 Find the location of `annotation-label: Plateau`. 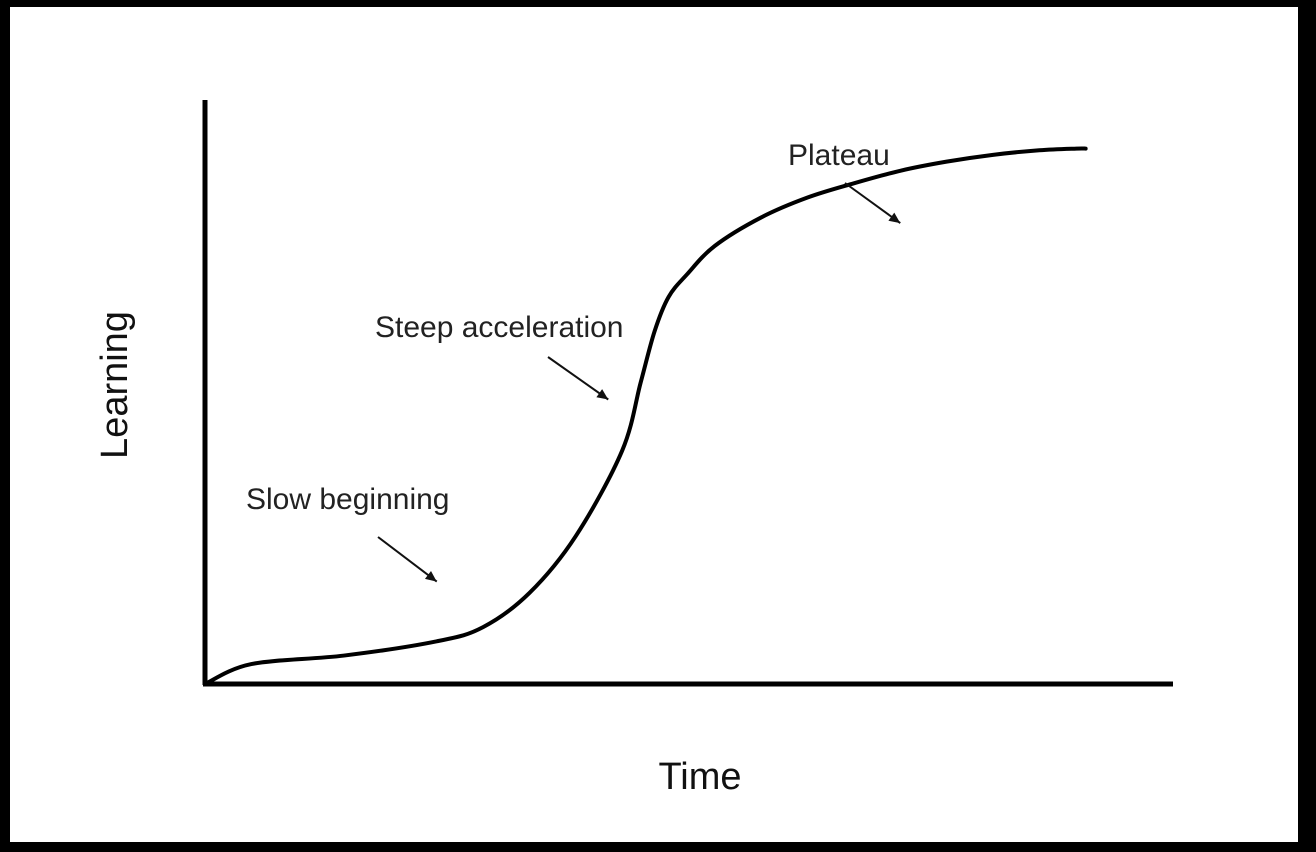

annotation-label: Plateau is located at coordinates (839, 155).